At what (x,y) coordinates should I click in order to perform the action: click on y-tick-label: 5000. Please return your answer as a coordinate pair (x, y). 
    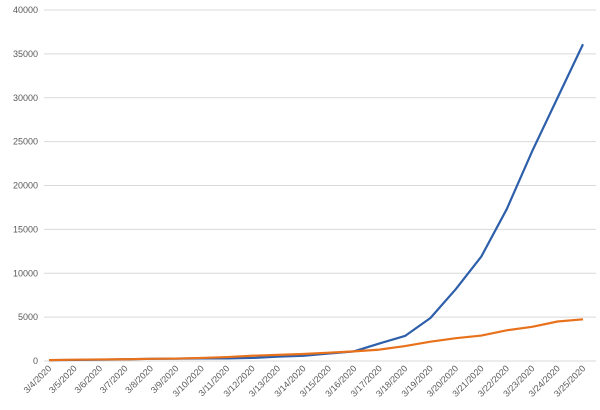
    Looking at the image, I should click on (28, 317).